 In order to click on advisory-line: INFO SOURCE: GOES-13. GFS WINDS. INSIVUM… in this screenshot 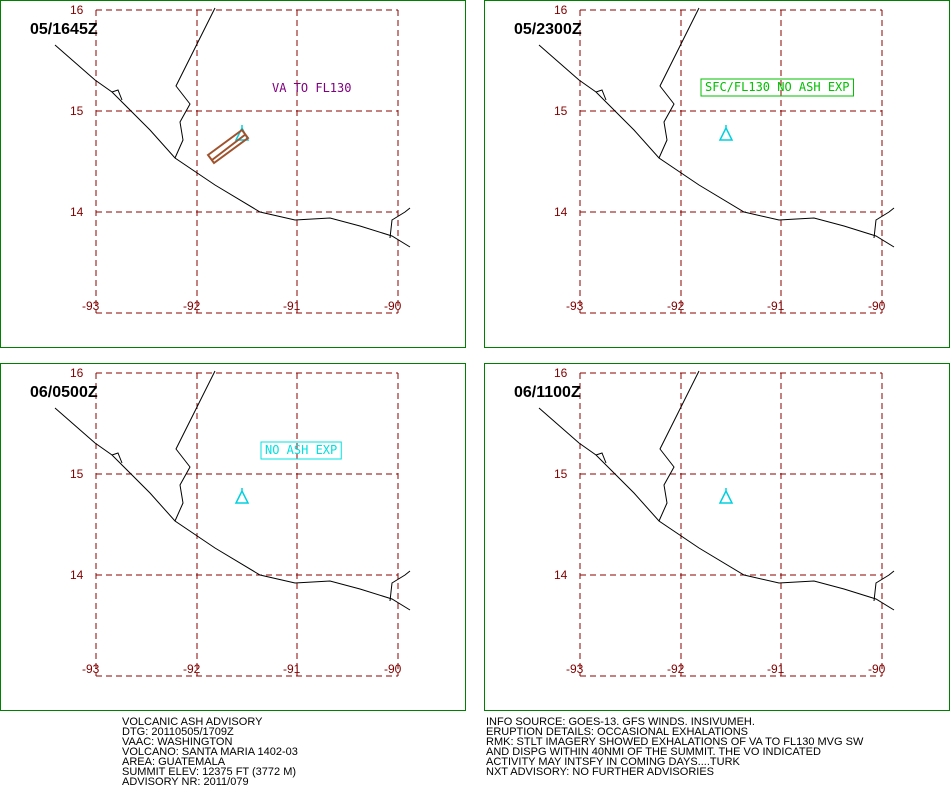, I will do `click(620, 722)`.